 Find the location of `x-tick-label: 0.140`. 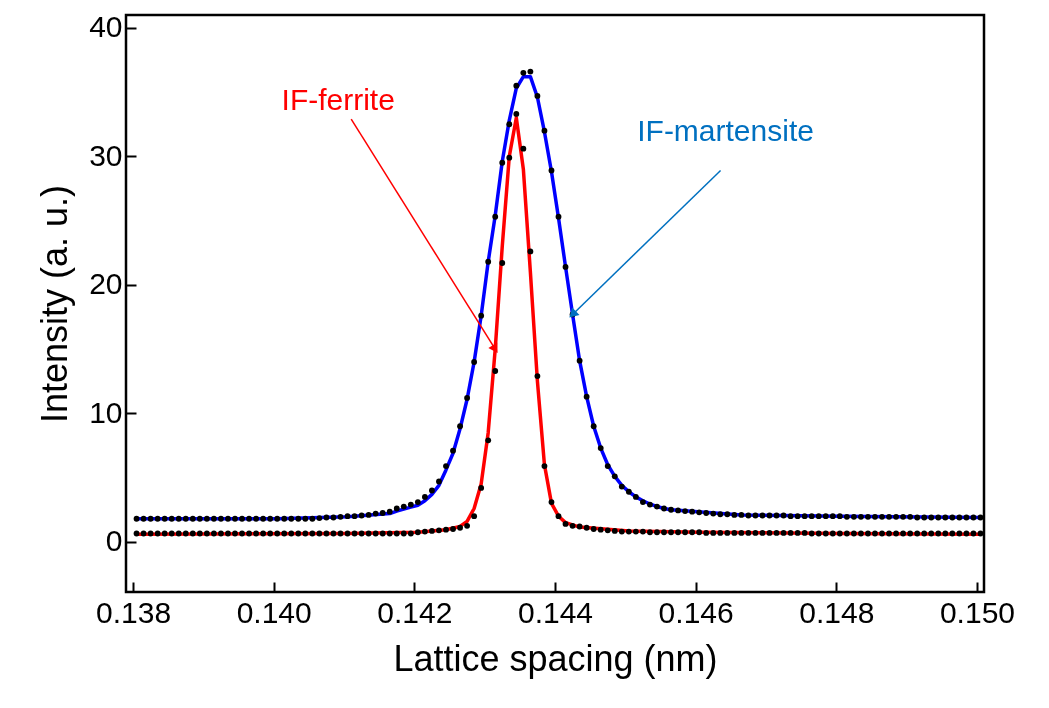

x-tick-label: 0.140 is located at coordinates (274, 612).